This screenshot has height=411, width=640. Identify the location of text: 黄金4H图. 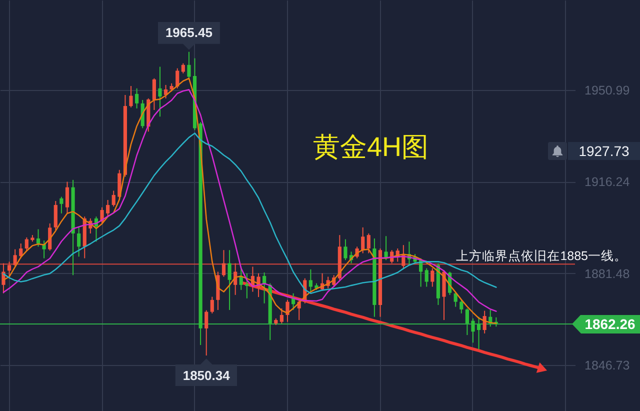
(371, 147).